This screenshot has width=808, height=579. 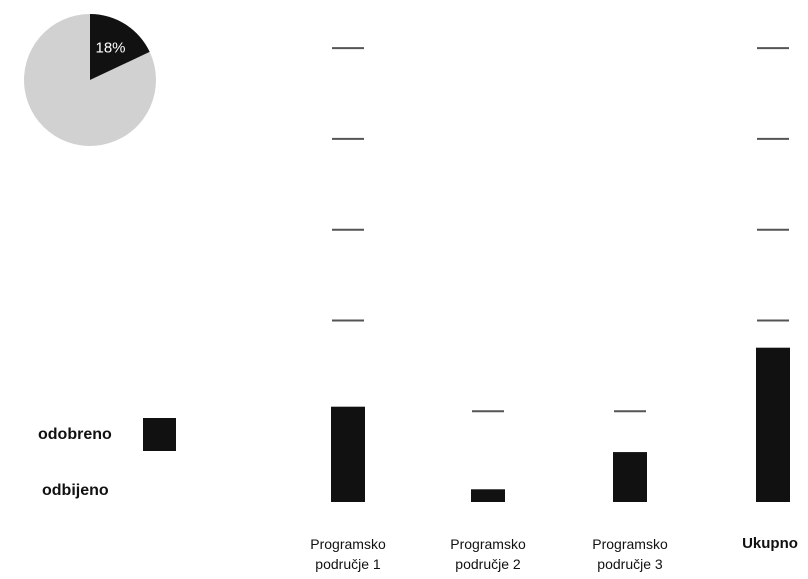 What do you see at coordinates (630, 554) in the screenshot?
I see `category-label-3: Programsko područje 3` at bounding box center [630, 554].